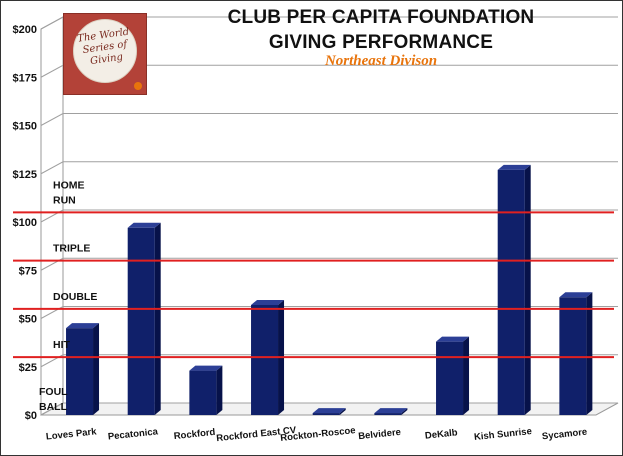 The width and height of the screenshot is (623, 456). I want to click on y-tick-label: $50, so click(28, 320).